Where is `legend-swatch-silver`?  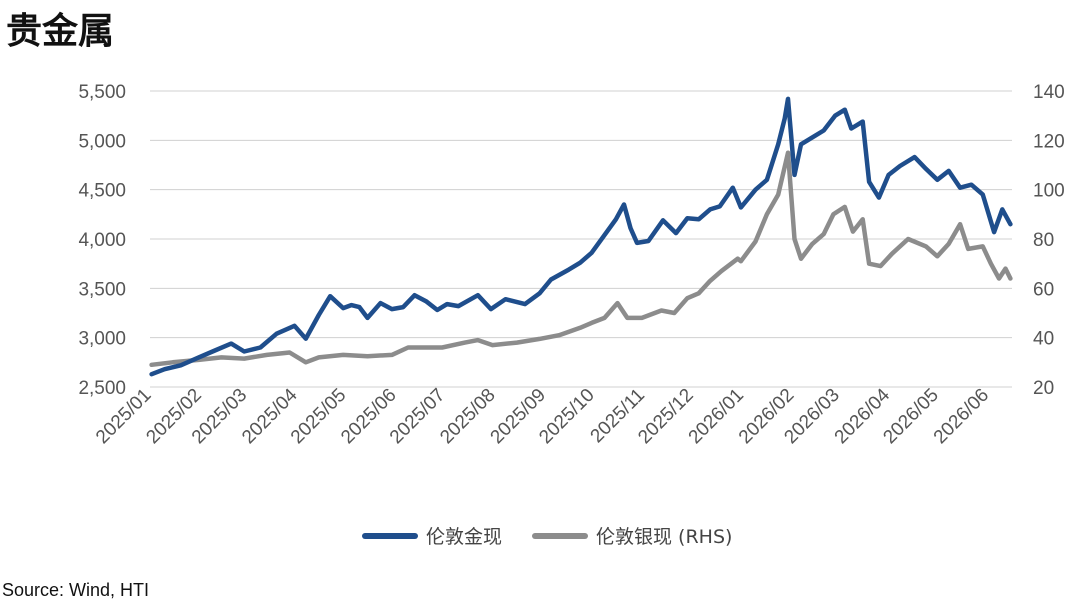 legend-swatch-silver is located at coordinates (560, 535).